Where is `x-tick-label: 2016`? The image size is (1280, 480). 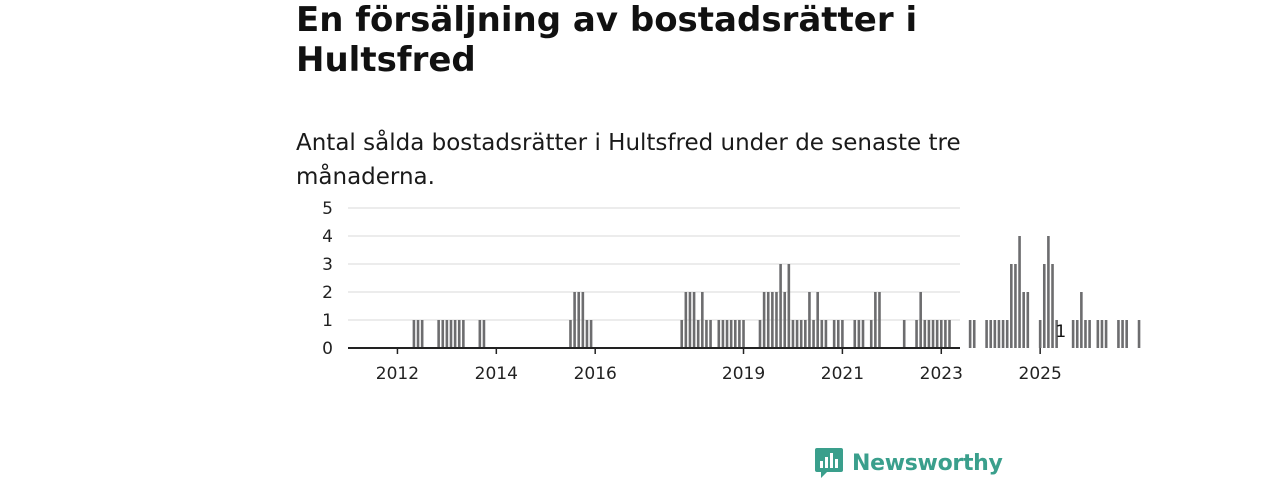 x-tick-label: 2016 is located at coordinates (595, 374).